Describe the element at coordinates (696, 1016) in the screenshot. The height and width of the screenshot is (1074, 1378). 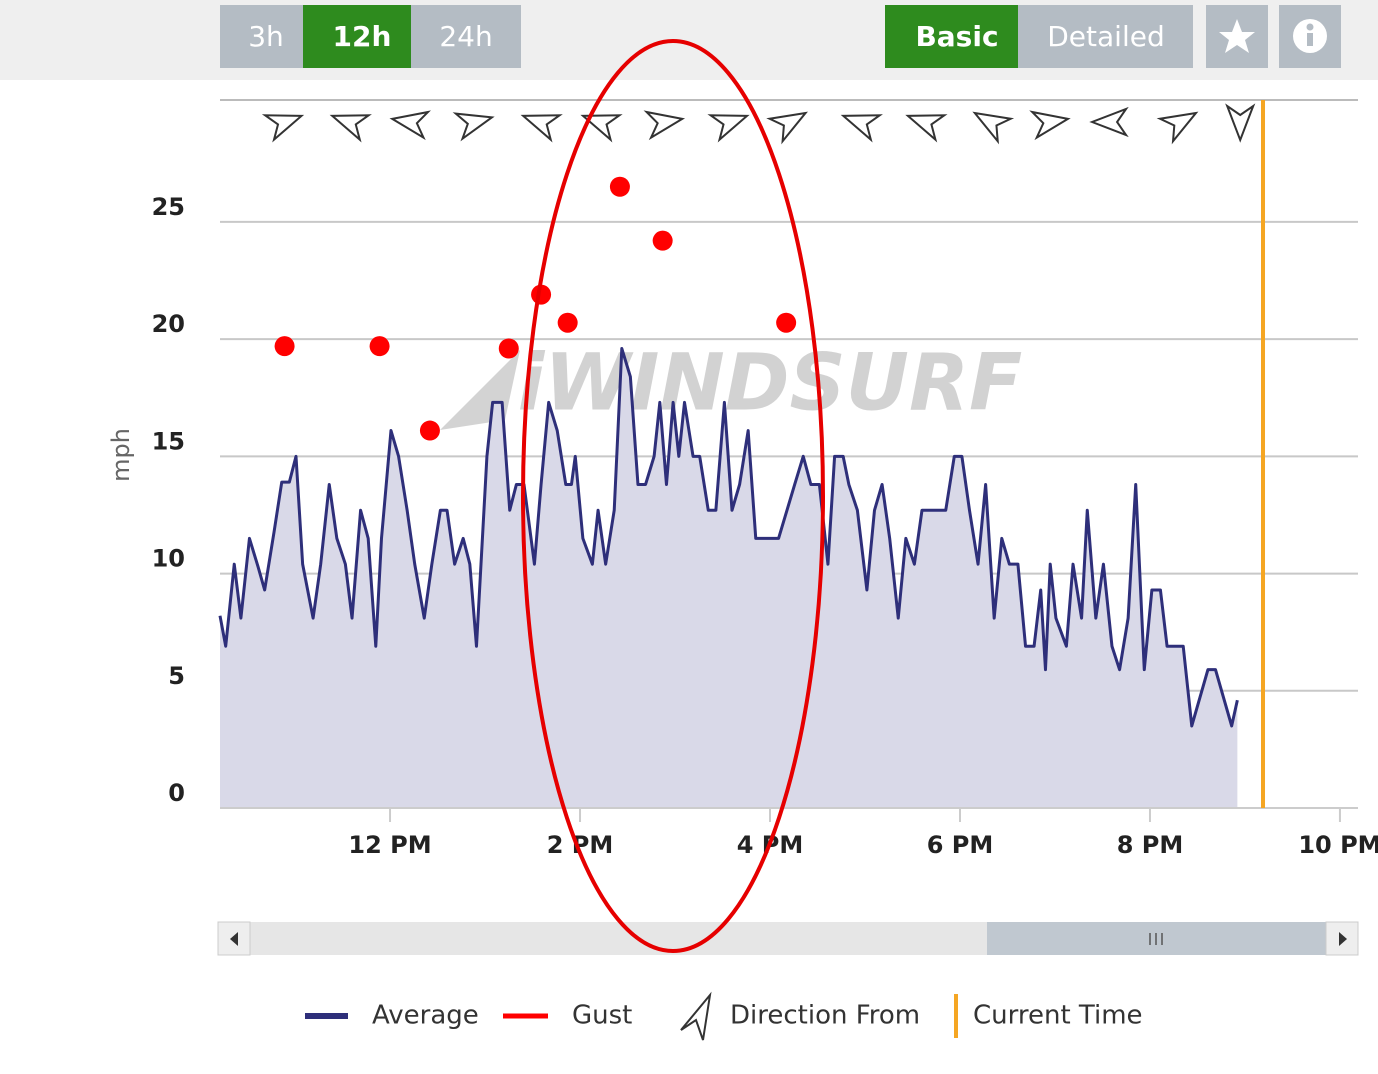
I see `legend-swatch` at that location.